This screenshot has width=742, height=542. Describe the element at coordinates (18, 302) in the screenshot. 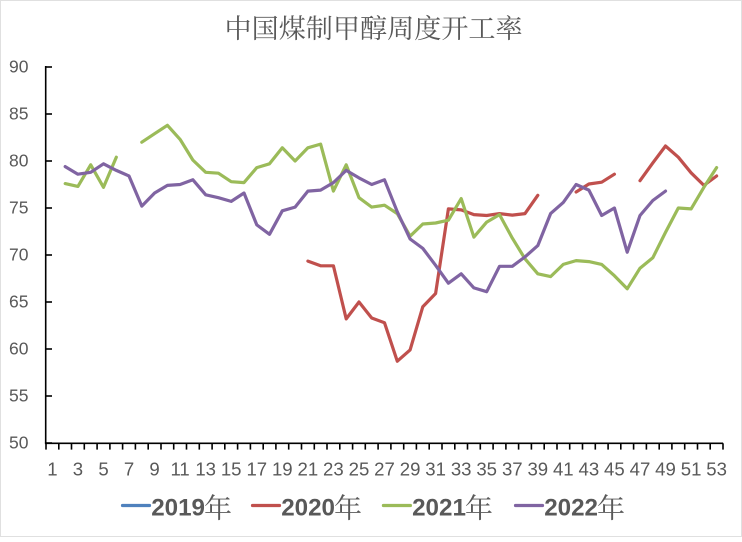

I see `svg-text: 65` at that location.